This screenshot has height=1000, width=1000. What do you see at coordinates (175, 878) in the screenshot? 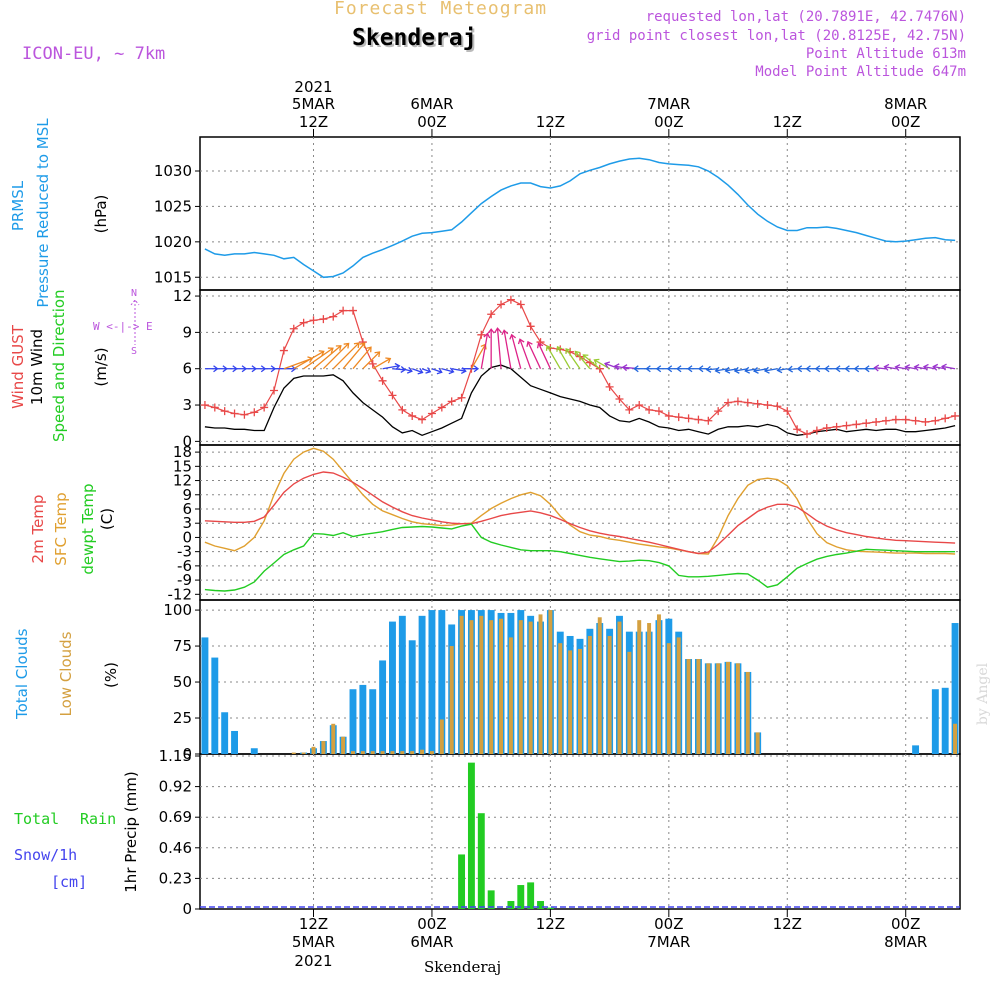
I see `y-tick-label: 0.23` at bounding box center [175, 878].